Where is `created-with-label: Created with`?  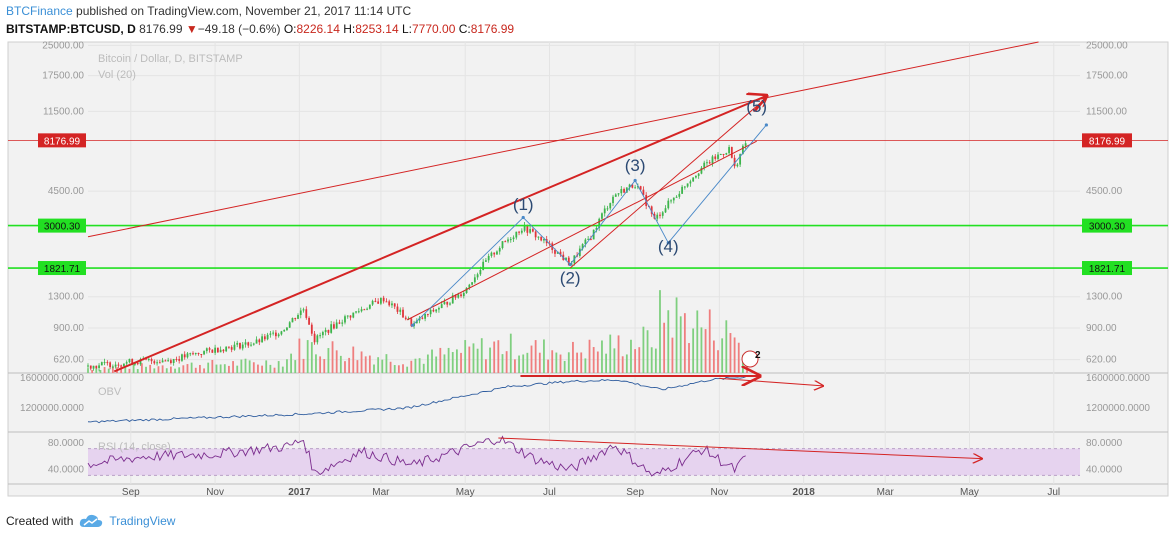
created-with-label: Created with is located at coordinates (40, 521).